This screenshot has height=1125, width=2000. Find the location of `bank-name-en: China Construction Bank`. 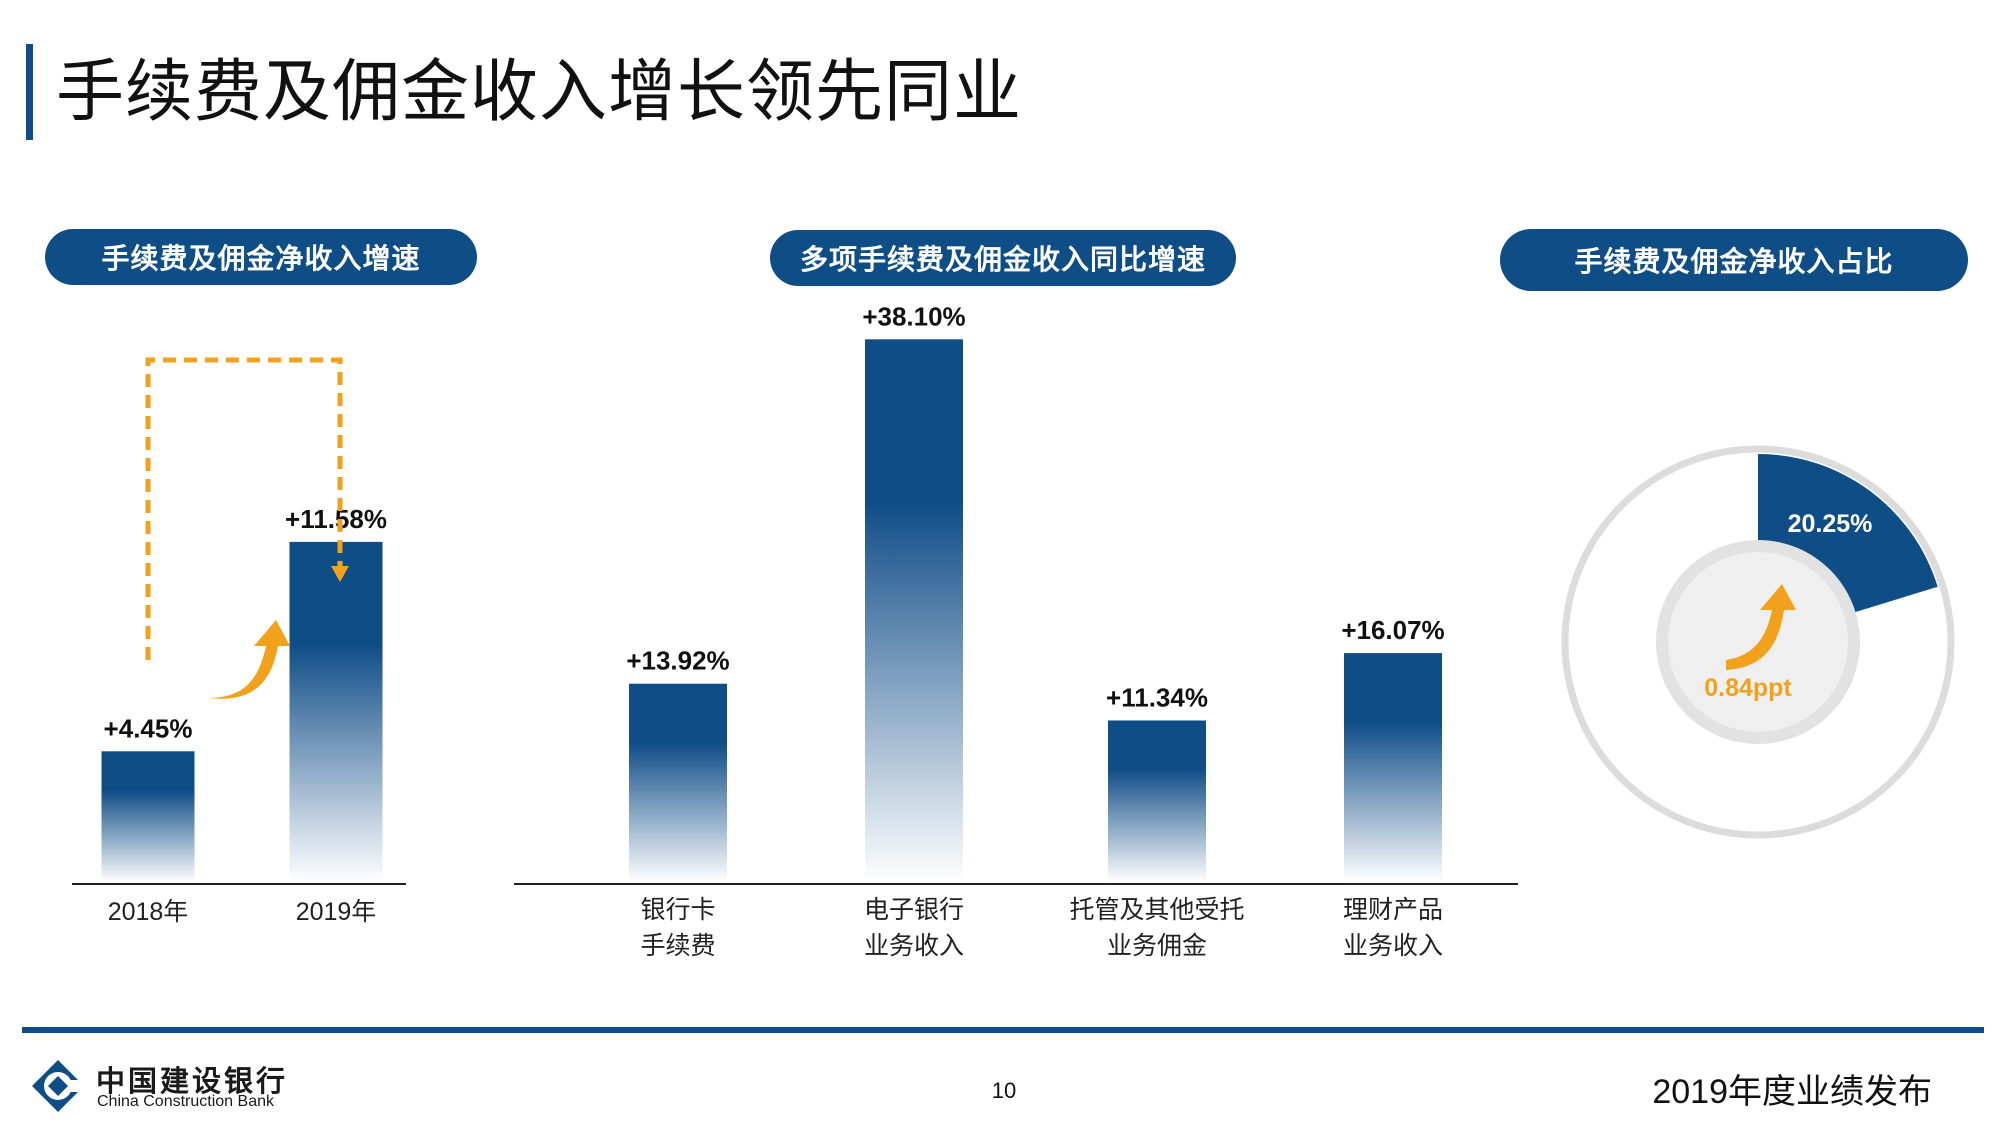

bank-name-en: China Construction Bank is located at coordinates (185, 1101).